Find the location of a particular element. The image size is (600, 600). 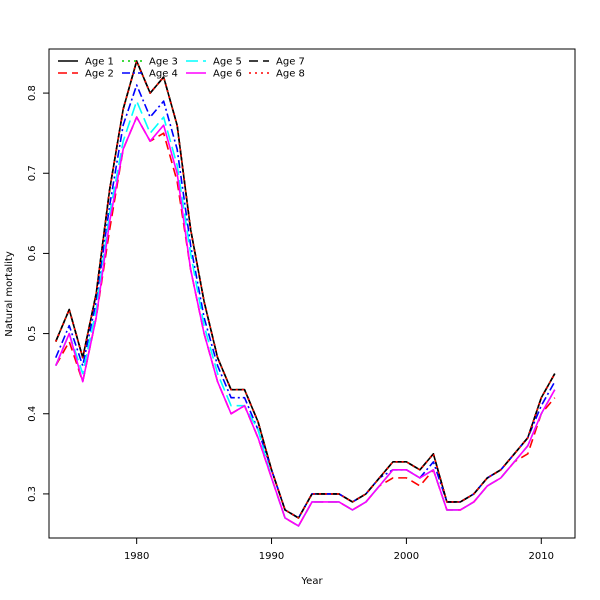

x-tick-label: 1990 is located at coordinates (271, 556).